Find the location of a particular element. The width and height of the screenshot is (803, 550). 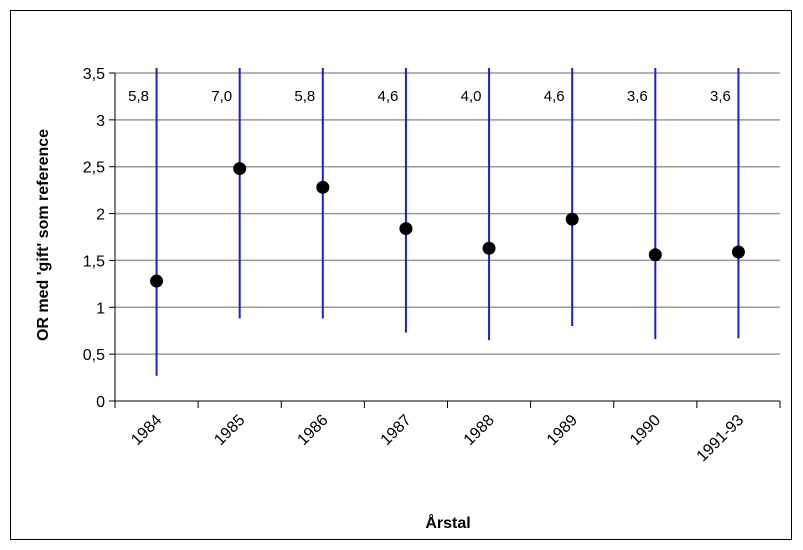

x-tick-label: 1989 is located at coordinates (562, 430).